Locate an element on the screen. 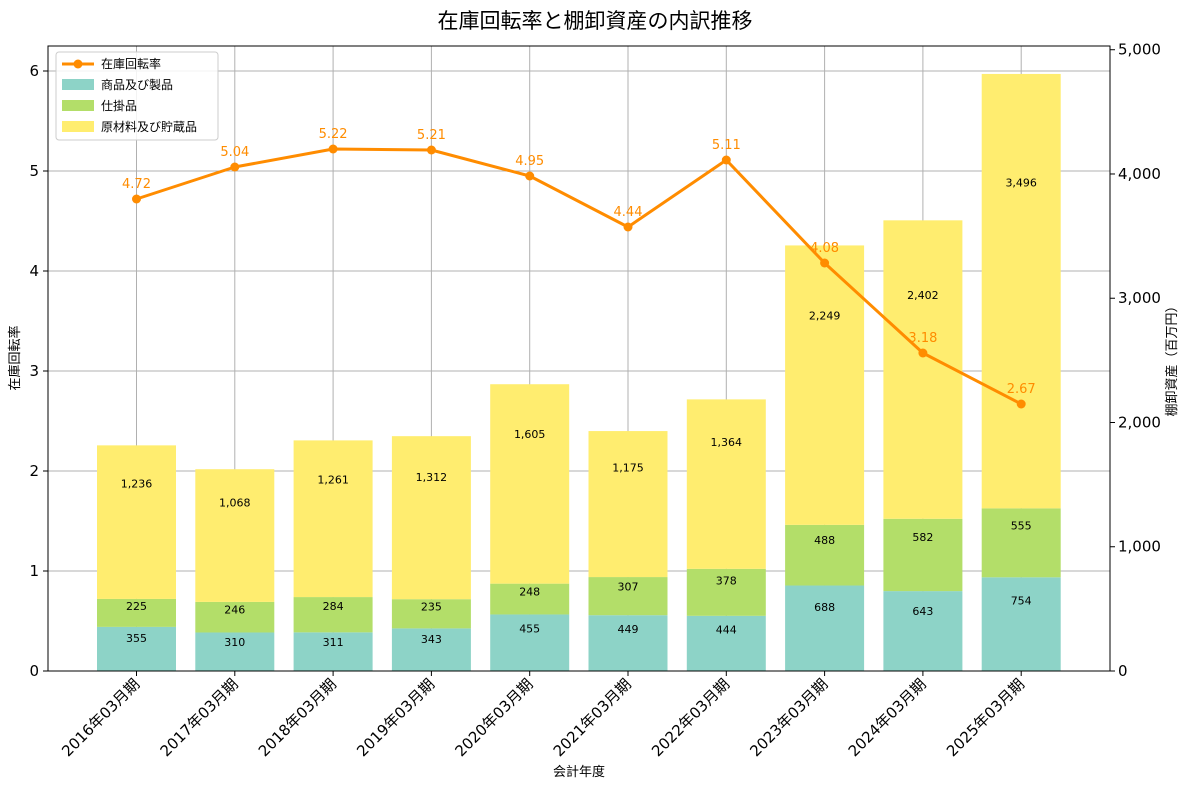 The width and height of the screenshot is (1190, 789). bar-value-label: 1,605 is located at coordinates (530, 434).